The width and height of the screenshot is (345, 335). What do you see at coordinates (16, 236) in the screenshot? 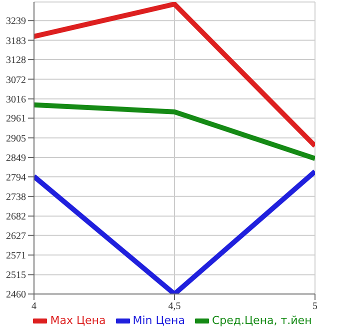
I see `y-tick-label: 2627` at bounding box center [16, 236].